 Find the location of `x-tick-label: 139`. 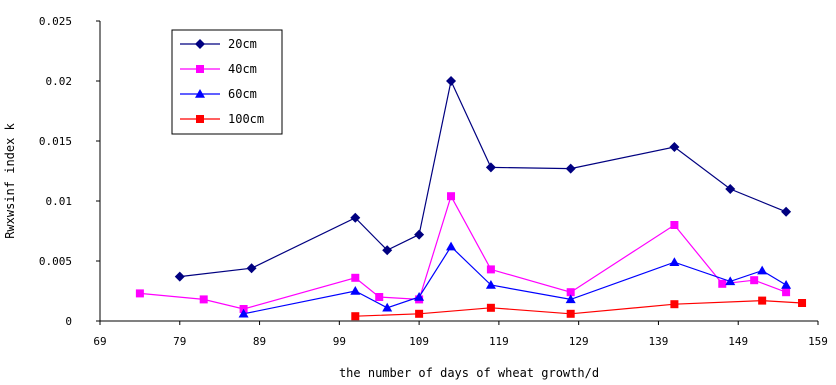

x-tick-label: 139 is located at coordinates (659, 341).